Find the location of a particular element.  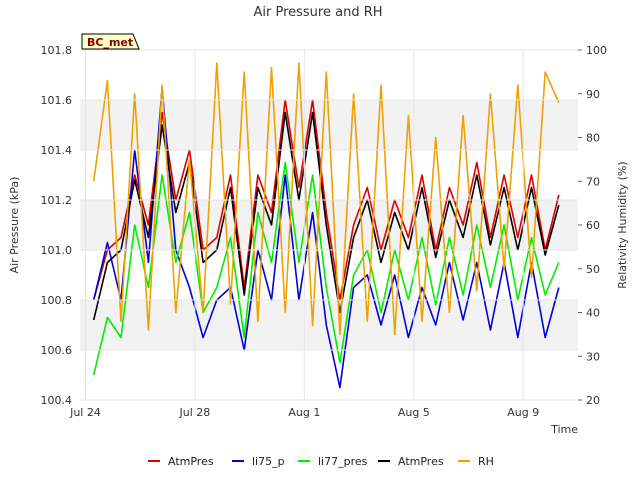

y-right-tick-label: 50 is located at coordinates (593, 269).